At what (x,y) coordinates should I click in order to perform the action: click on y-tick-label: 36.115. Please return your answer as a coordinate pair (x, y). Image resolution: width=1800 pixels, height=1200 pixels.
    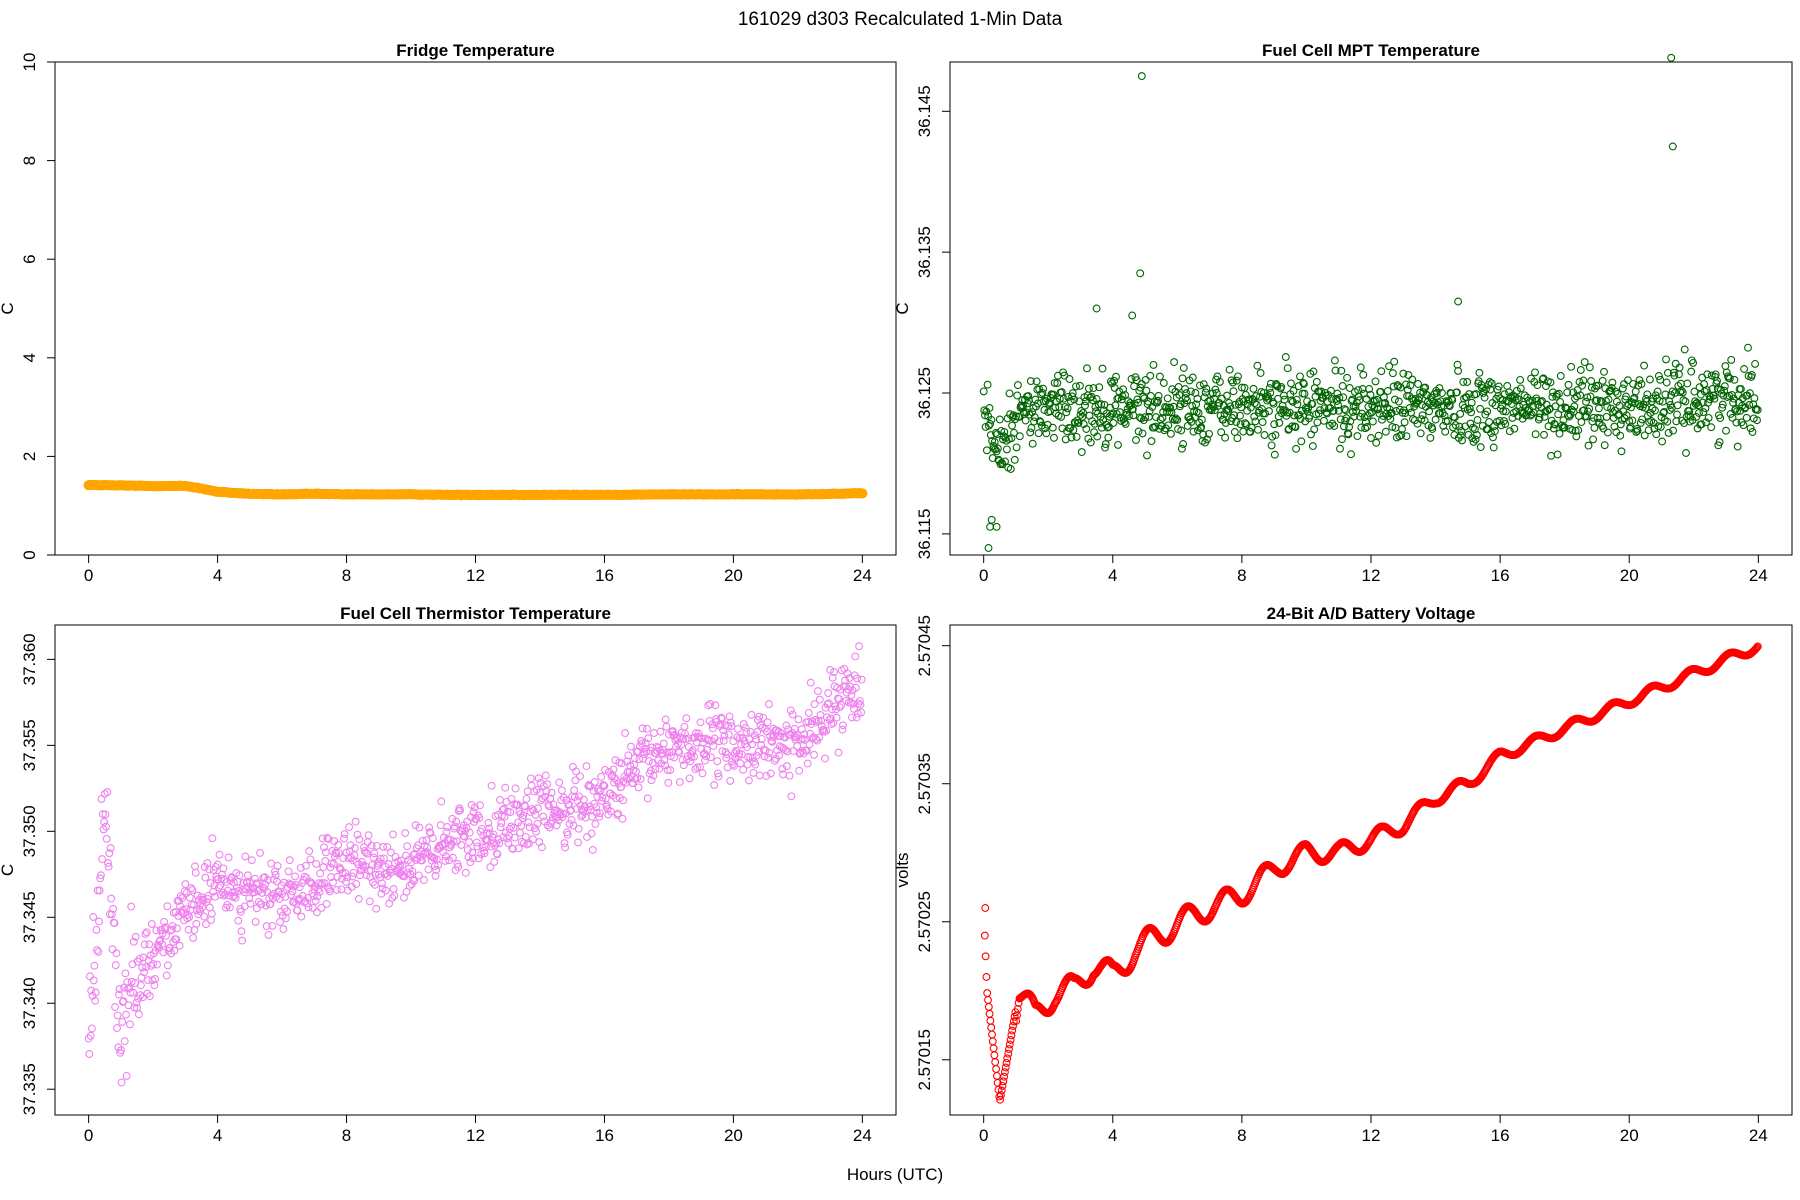
    Looking at the image, I should click on (924, 534).